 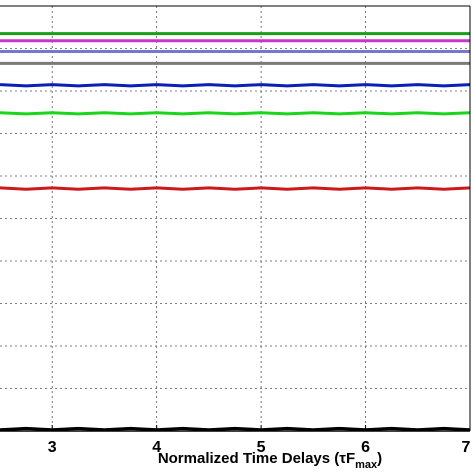 What do you see at coordinates (466, 447) in the screenshot?
I see `x-tick-label: 7` at bounding box center [466, 447].